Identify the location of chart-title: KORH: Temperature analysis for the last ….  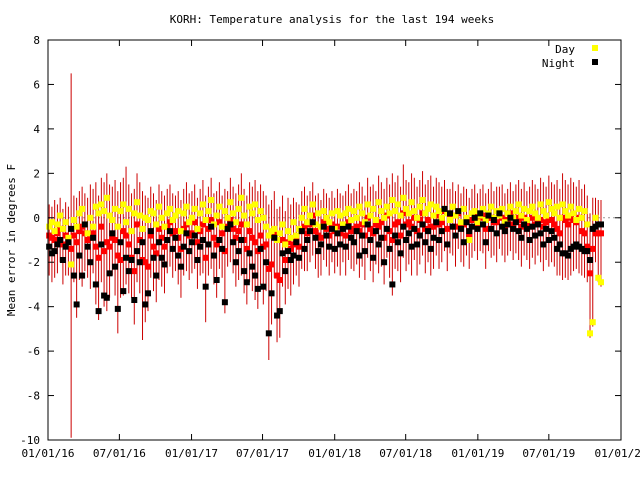
(332, 19).